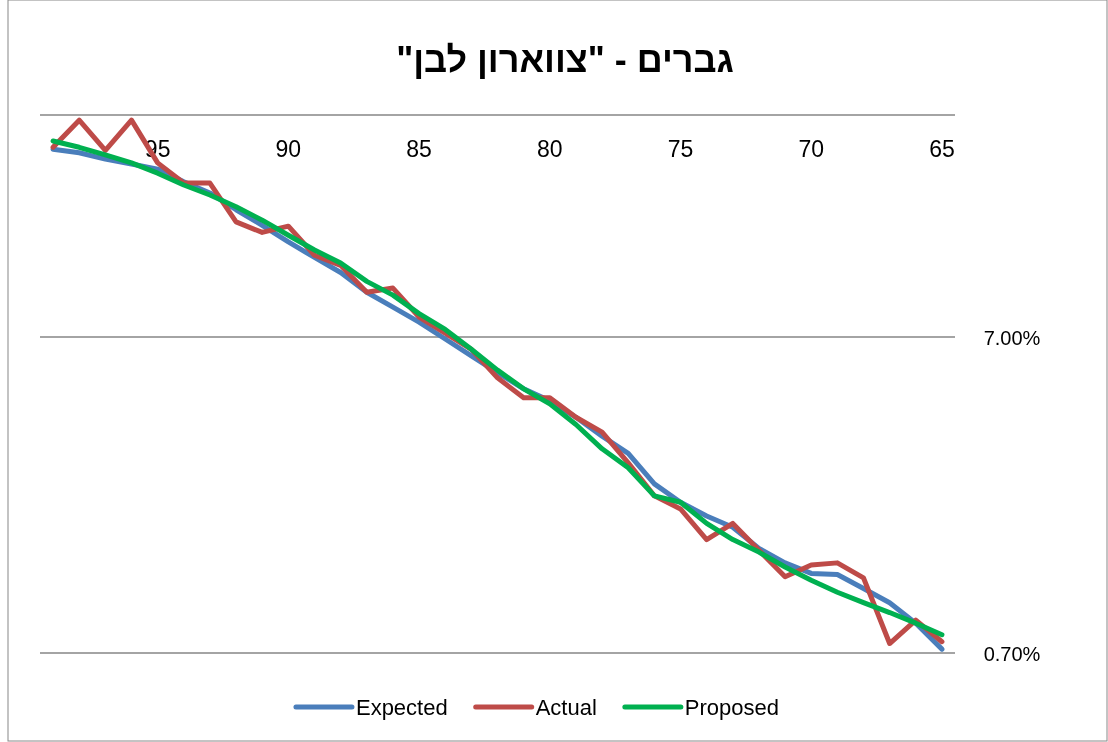 The width and height of the screenshot is (1108, 742). I want to click on x-tick-label: 85, so click(419, 149).